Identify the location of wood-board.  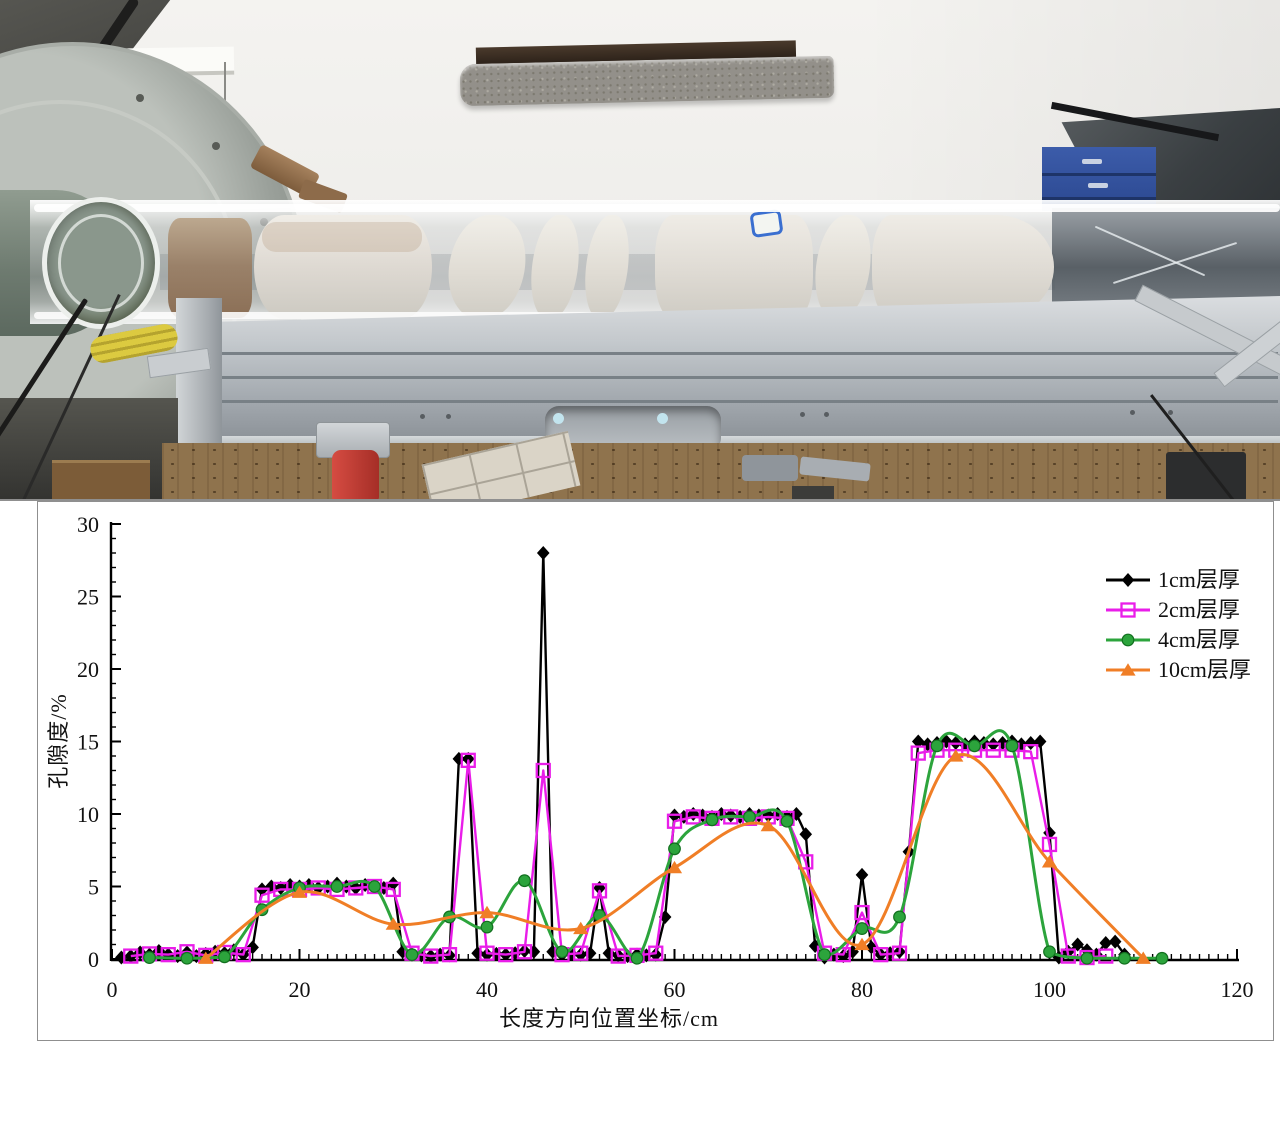
(101, 479).